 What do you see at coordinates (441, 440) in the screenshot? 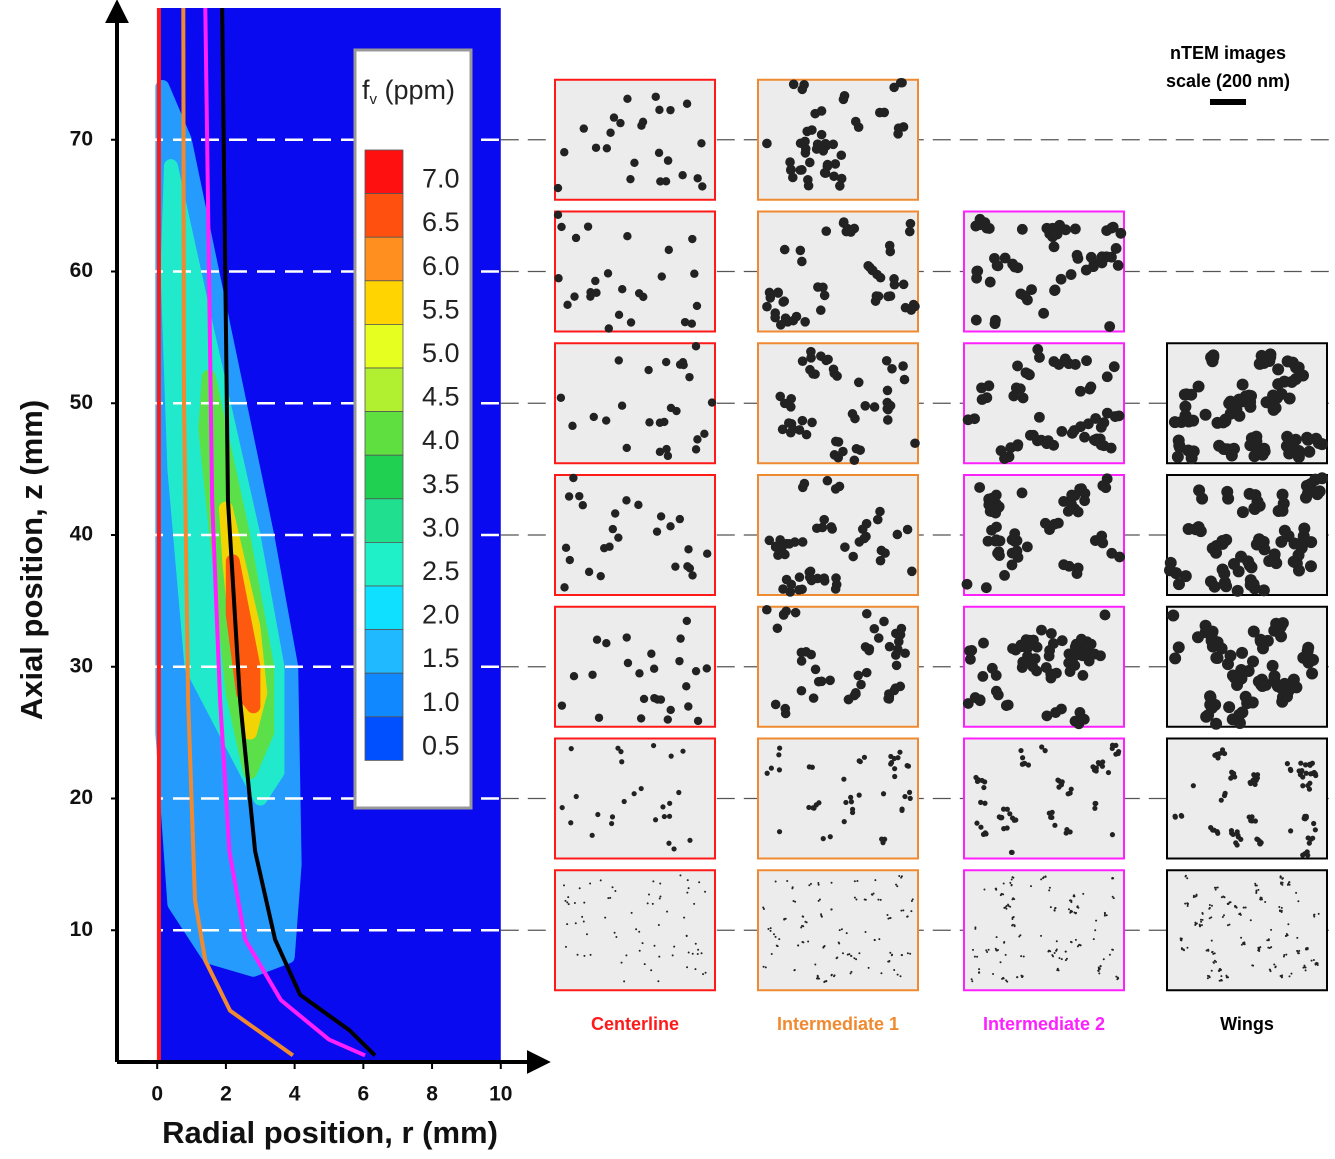
I see `colorbar-label: 4.0` at bounding box center [441, 440].